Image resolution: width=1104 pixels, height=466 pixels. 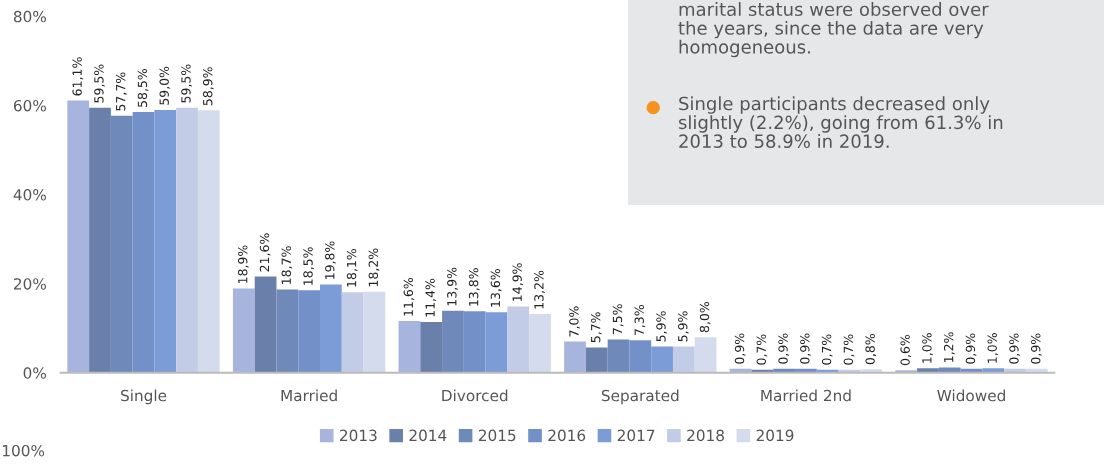 I want to click on data-label: 61,1%, so click(x=78, y=76).